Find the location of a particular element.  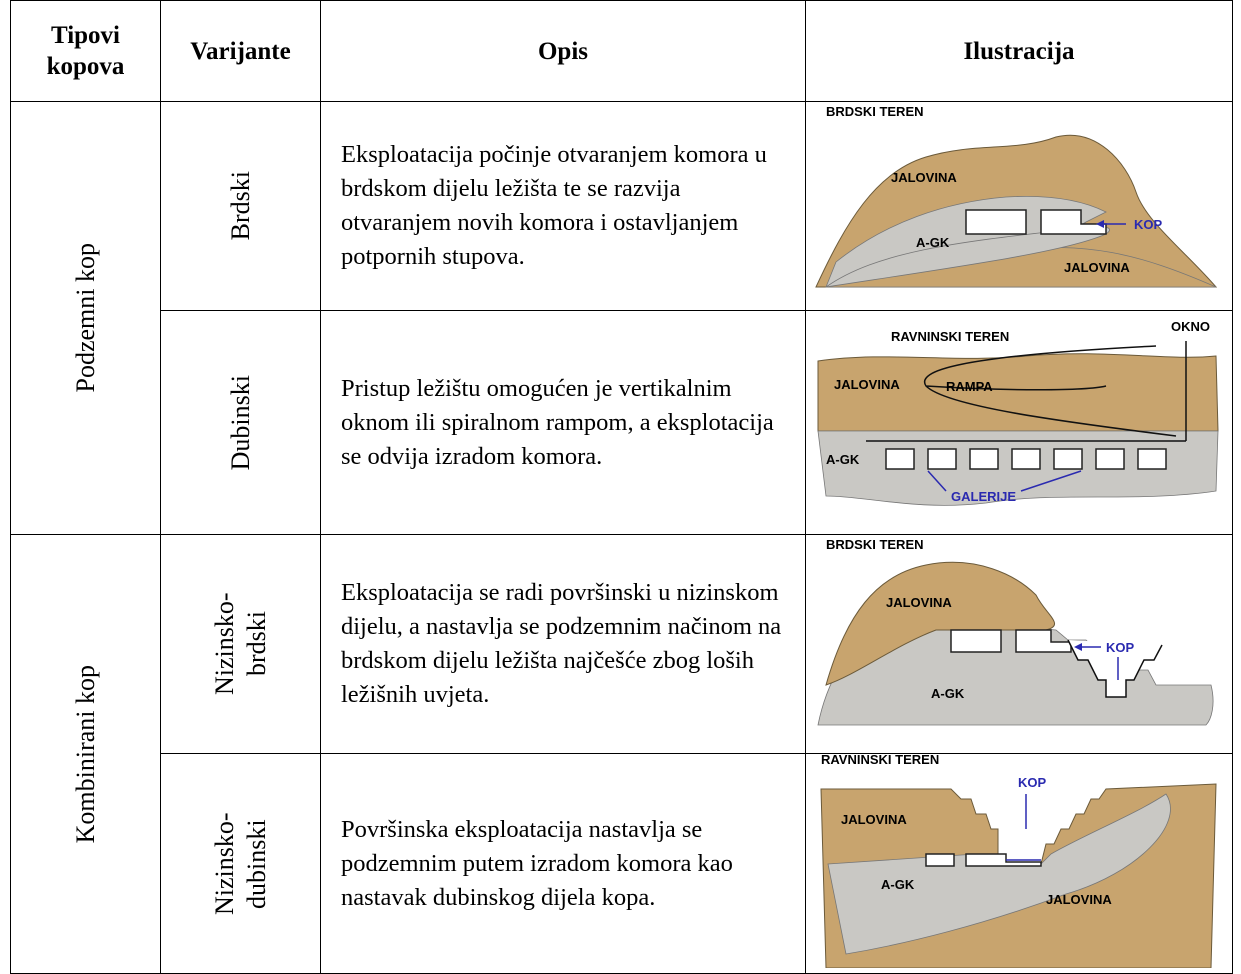

variant: Dubinski is located at coordinates (240, 422).